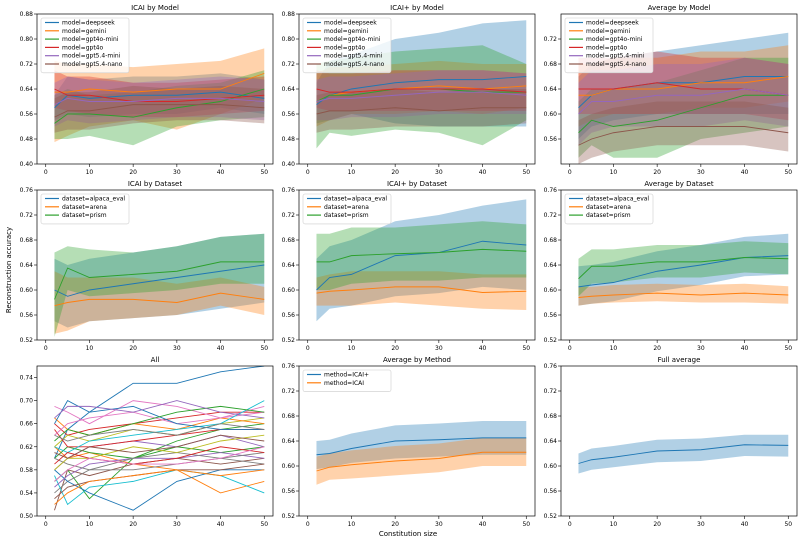 The width and height of the screenshot is (804, 542). I want to click on legend-entry: dataset=alpaca_eval, so click(617, 199).